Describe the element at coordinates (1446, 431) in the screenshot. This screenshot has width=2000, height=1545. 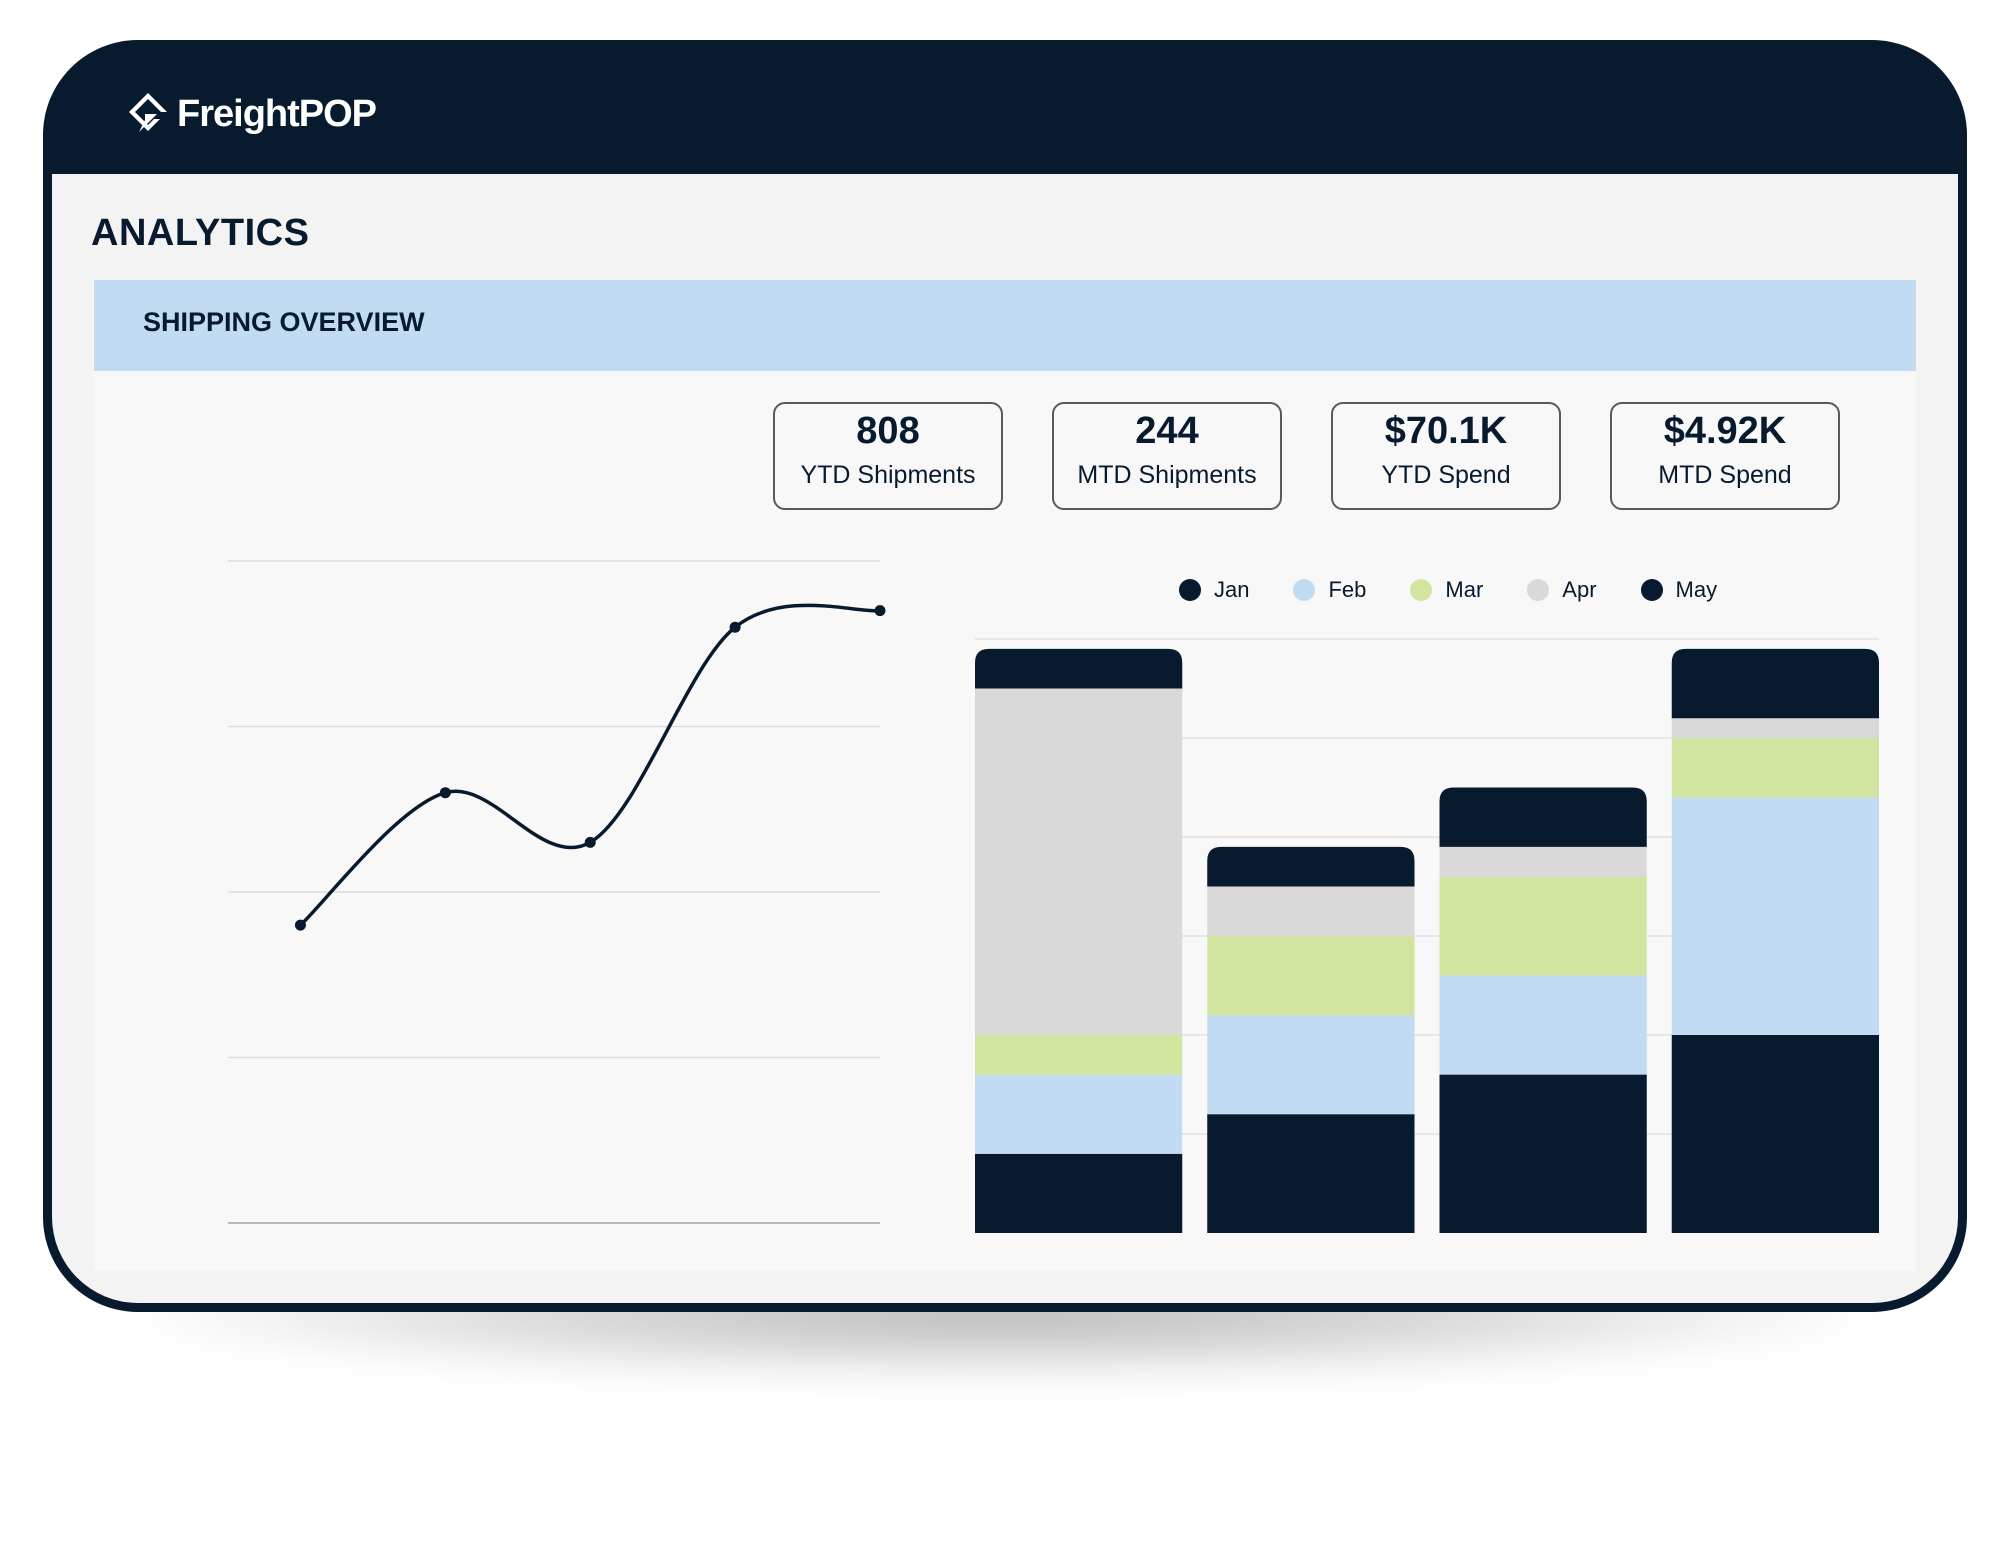
I see `kpi-value: $70.1K` at that location.